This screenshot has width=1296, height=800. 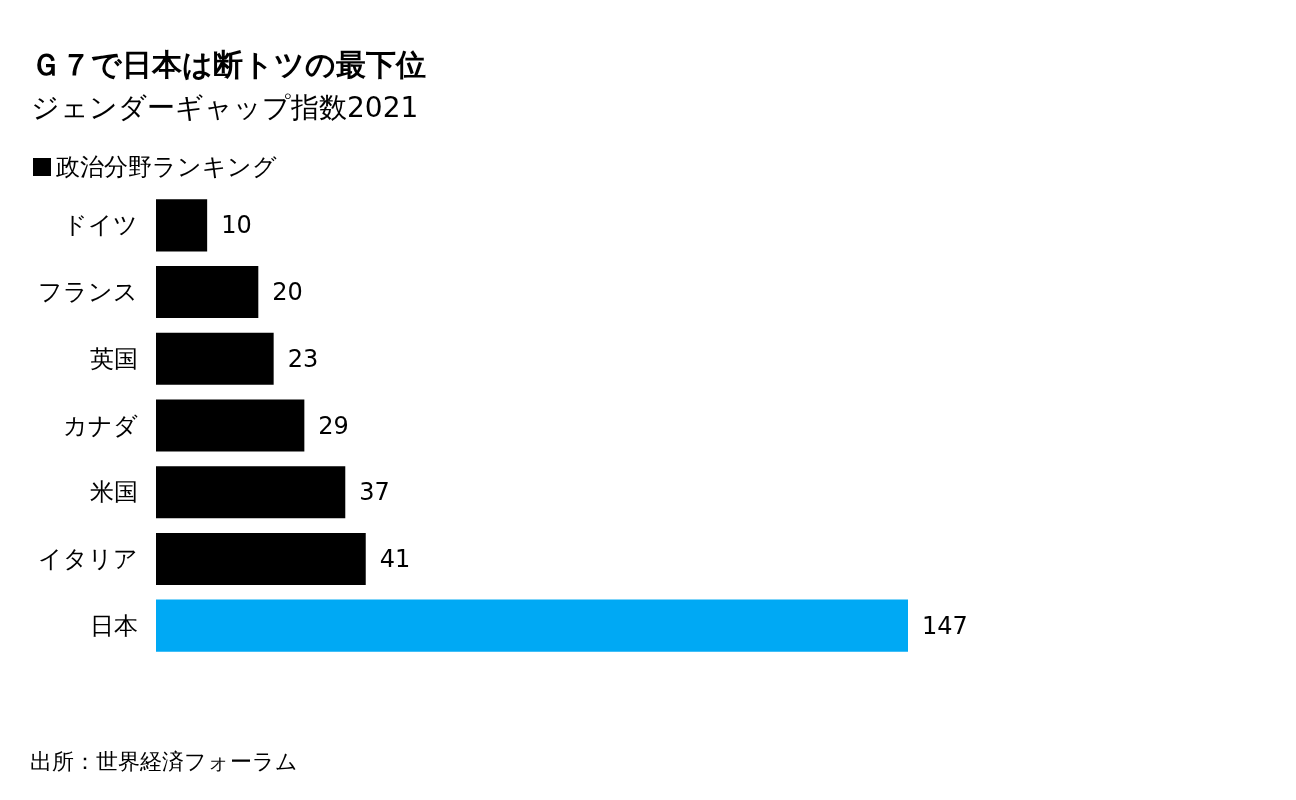 I want to click on y-tick-label: ドイツ, so click(x=100, y=225).